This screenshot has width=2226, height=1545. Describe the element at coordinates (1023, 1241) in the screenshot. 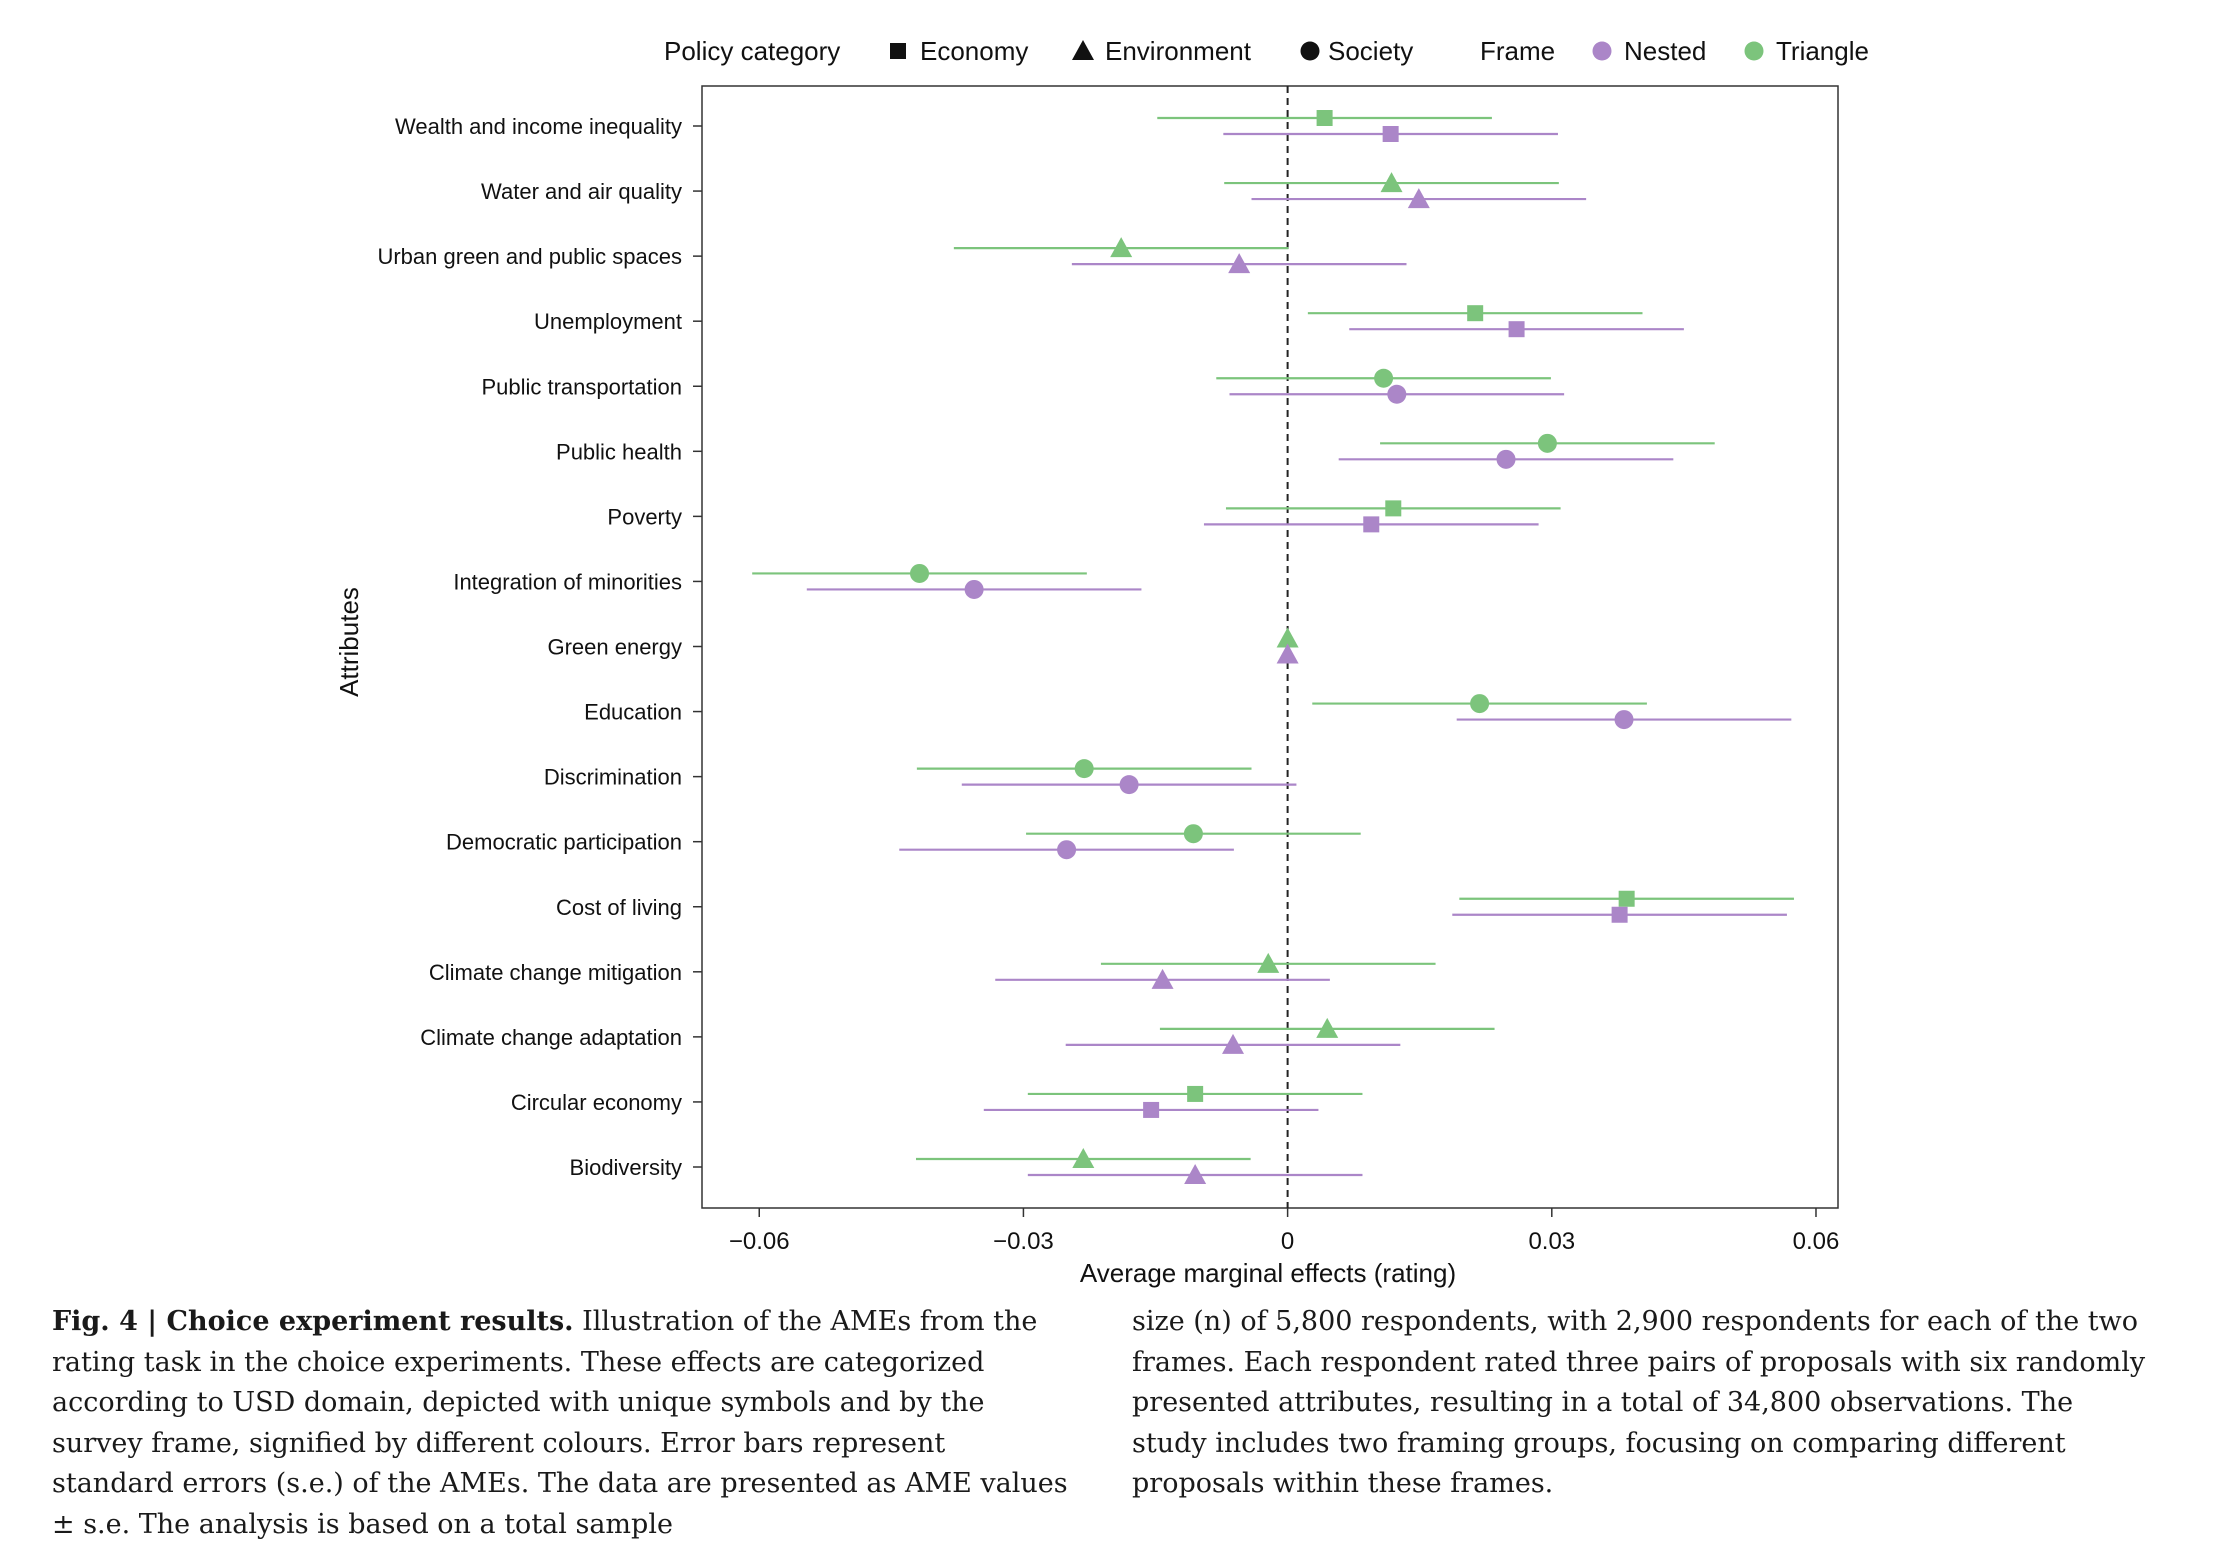

I see `x-tick-label: −0.03` at that location.